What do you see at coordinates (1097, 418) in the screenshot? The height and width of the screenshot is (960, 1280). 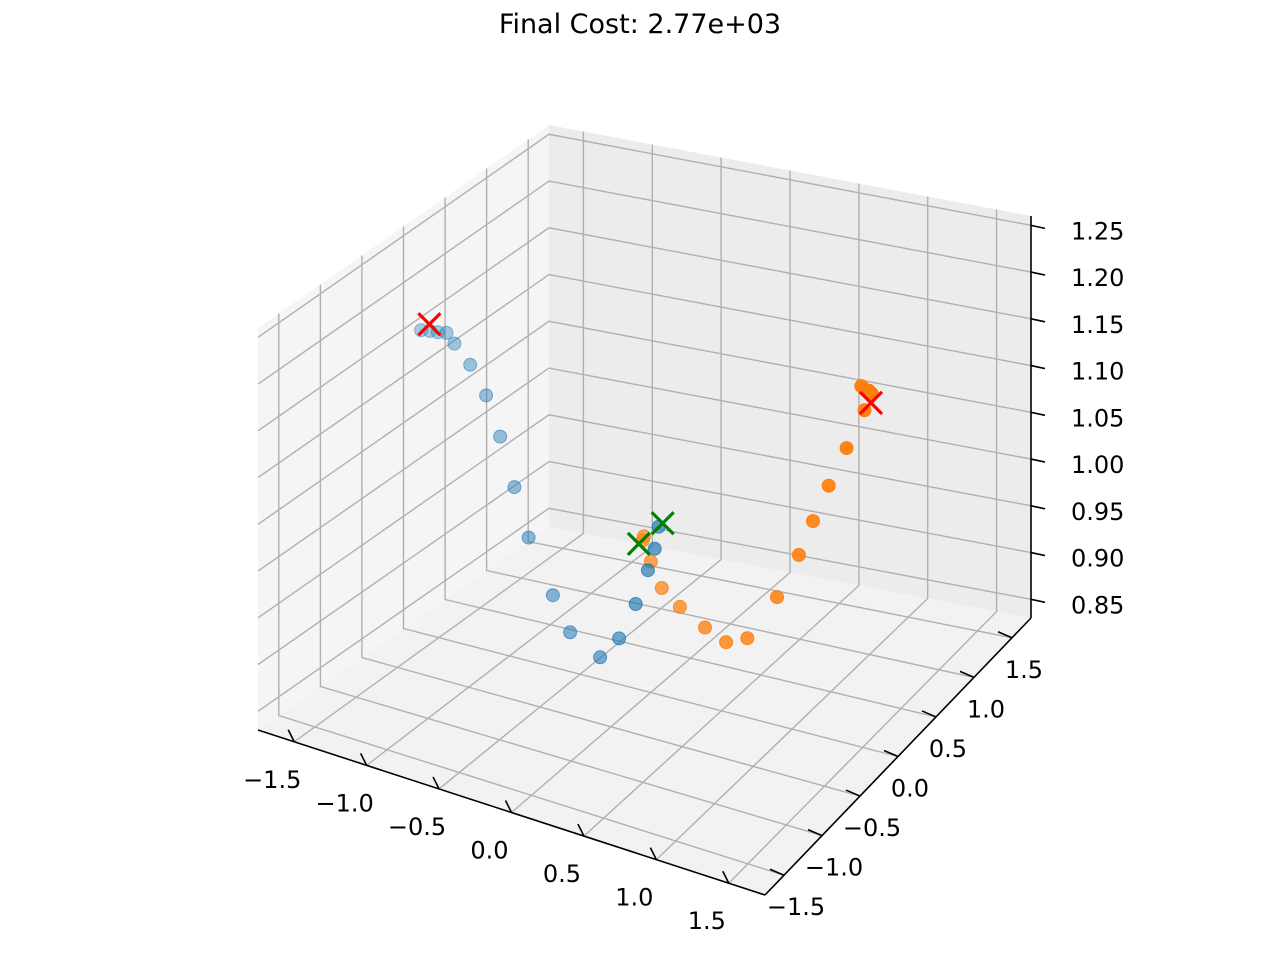 I see `z-tick-label: 1.05` at bounding box center [1097, 418].